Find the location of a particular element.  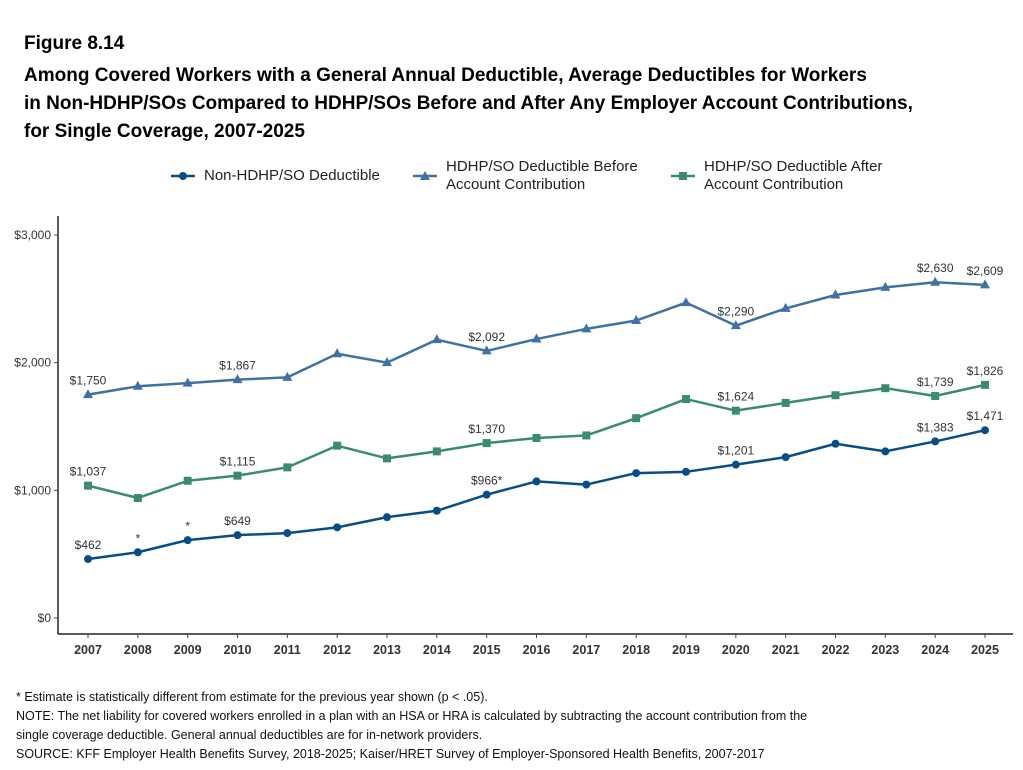

legend-label-line: HDHP/SO Deductible After is located at coordinates (793, 166).